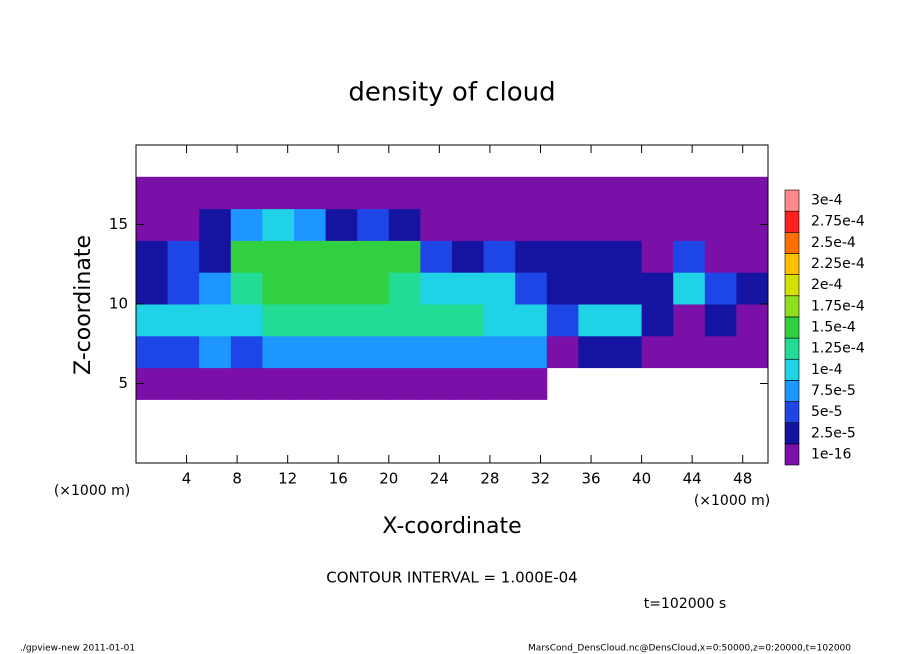 Image resolution: width=904 pixels, height=654 pixels. What do you see at coordinates (827, 285) in the screenshot?
I see `colorbar-label: 2e-4` at bounding box center [827, 285].